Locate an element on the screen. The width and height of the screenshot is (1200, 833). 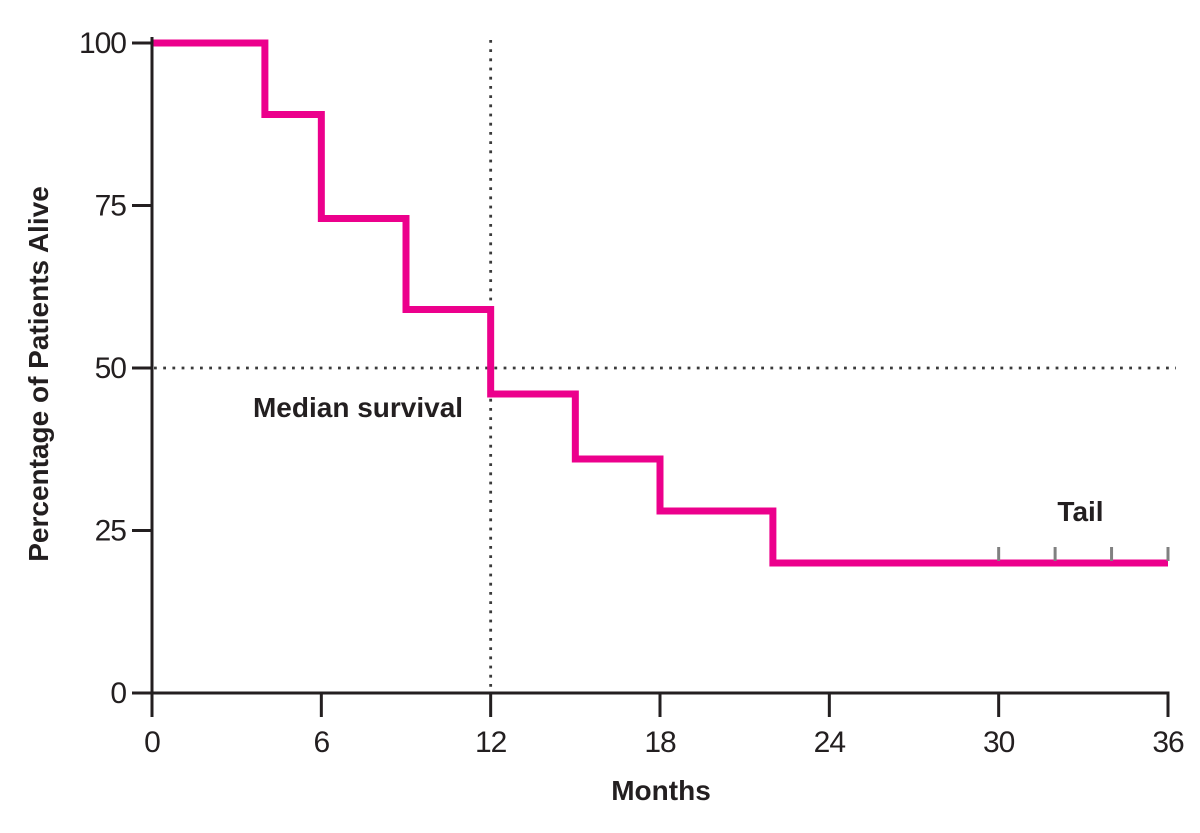
x-tick-label: 36 is located at coordinates (1168, 742).